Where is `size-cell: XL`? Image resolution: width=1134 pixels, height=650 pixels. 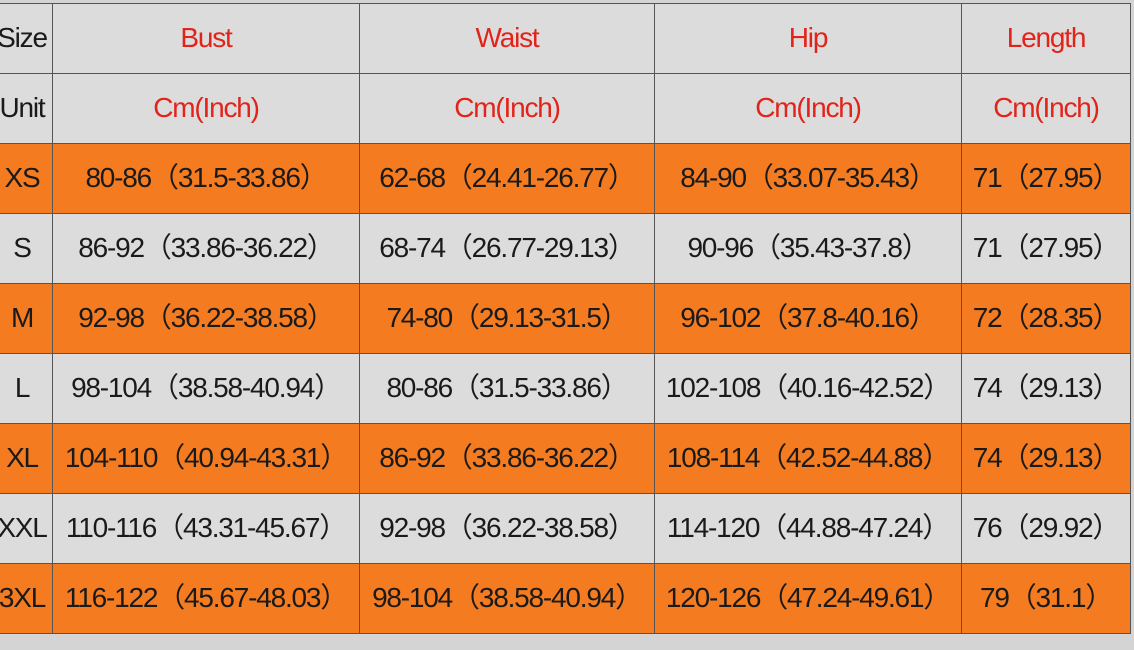 size-cell: XL is located at coordinates (26, 458).